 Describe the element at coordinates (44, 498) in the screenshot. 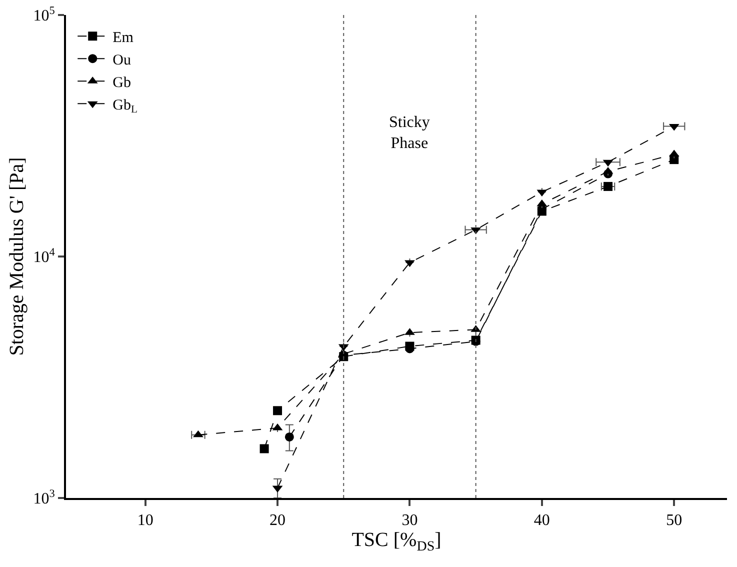

I see `y-tick-label: 10$^{3}$` at that location.